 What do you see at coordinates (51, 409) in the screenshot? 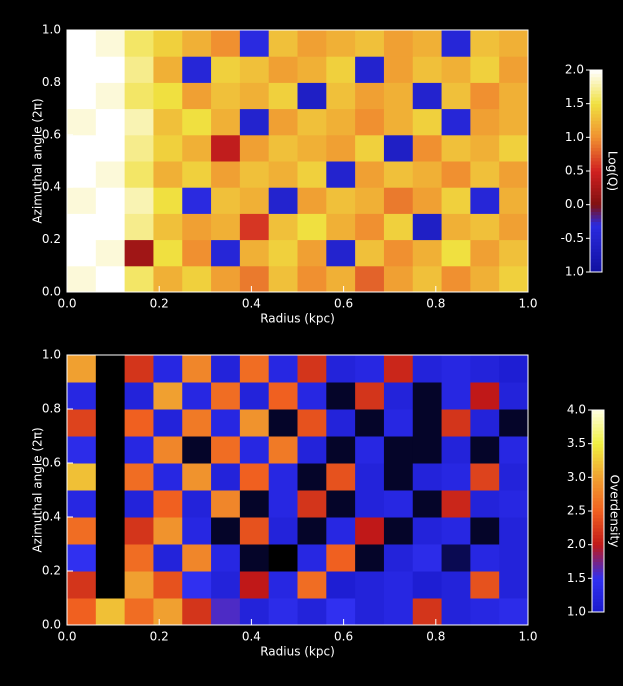
I see `y-tick-label: 0.8` at bounding box center [51, 409].